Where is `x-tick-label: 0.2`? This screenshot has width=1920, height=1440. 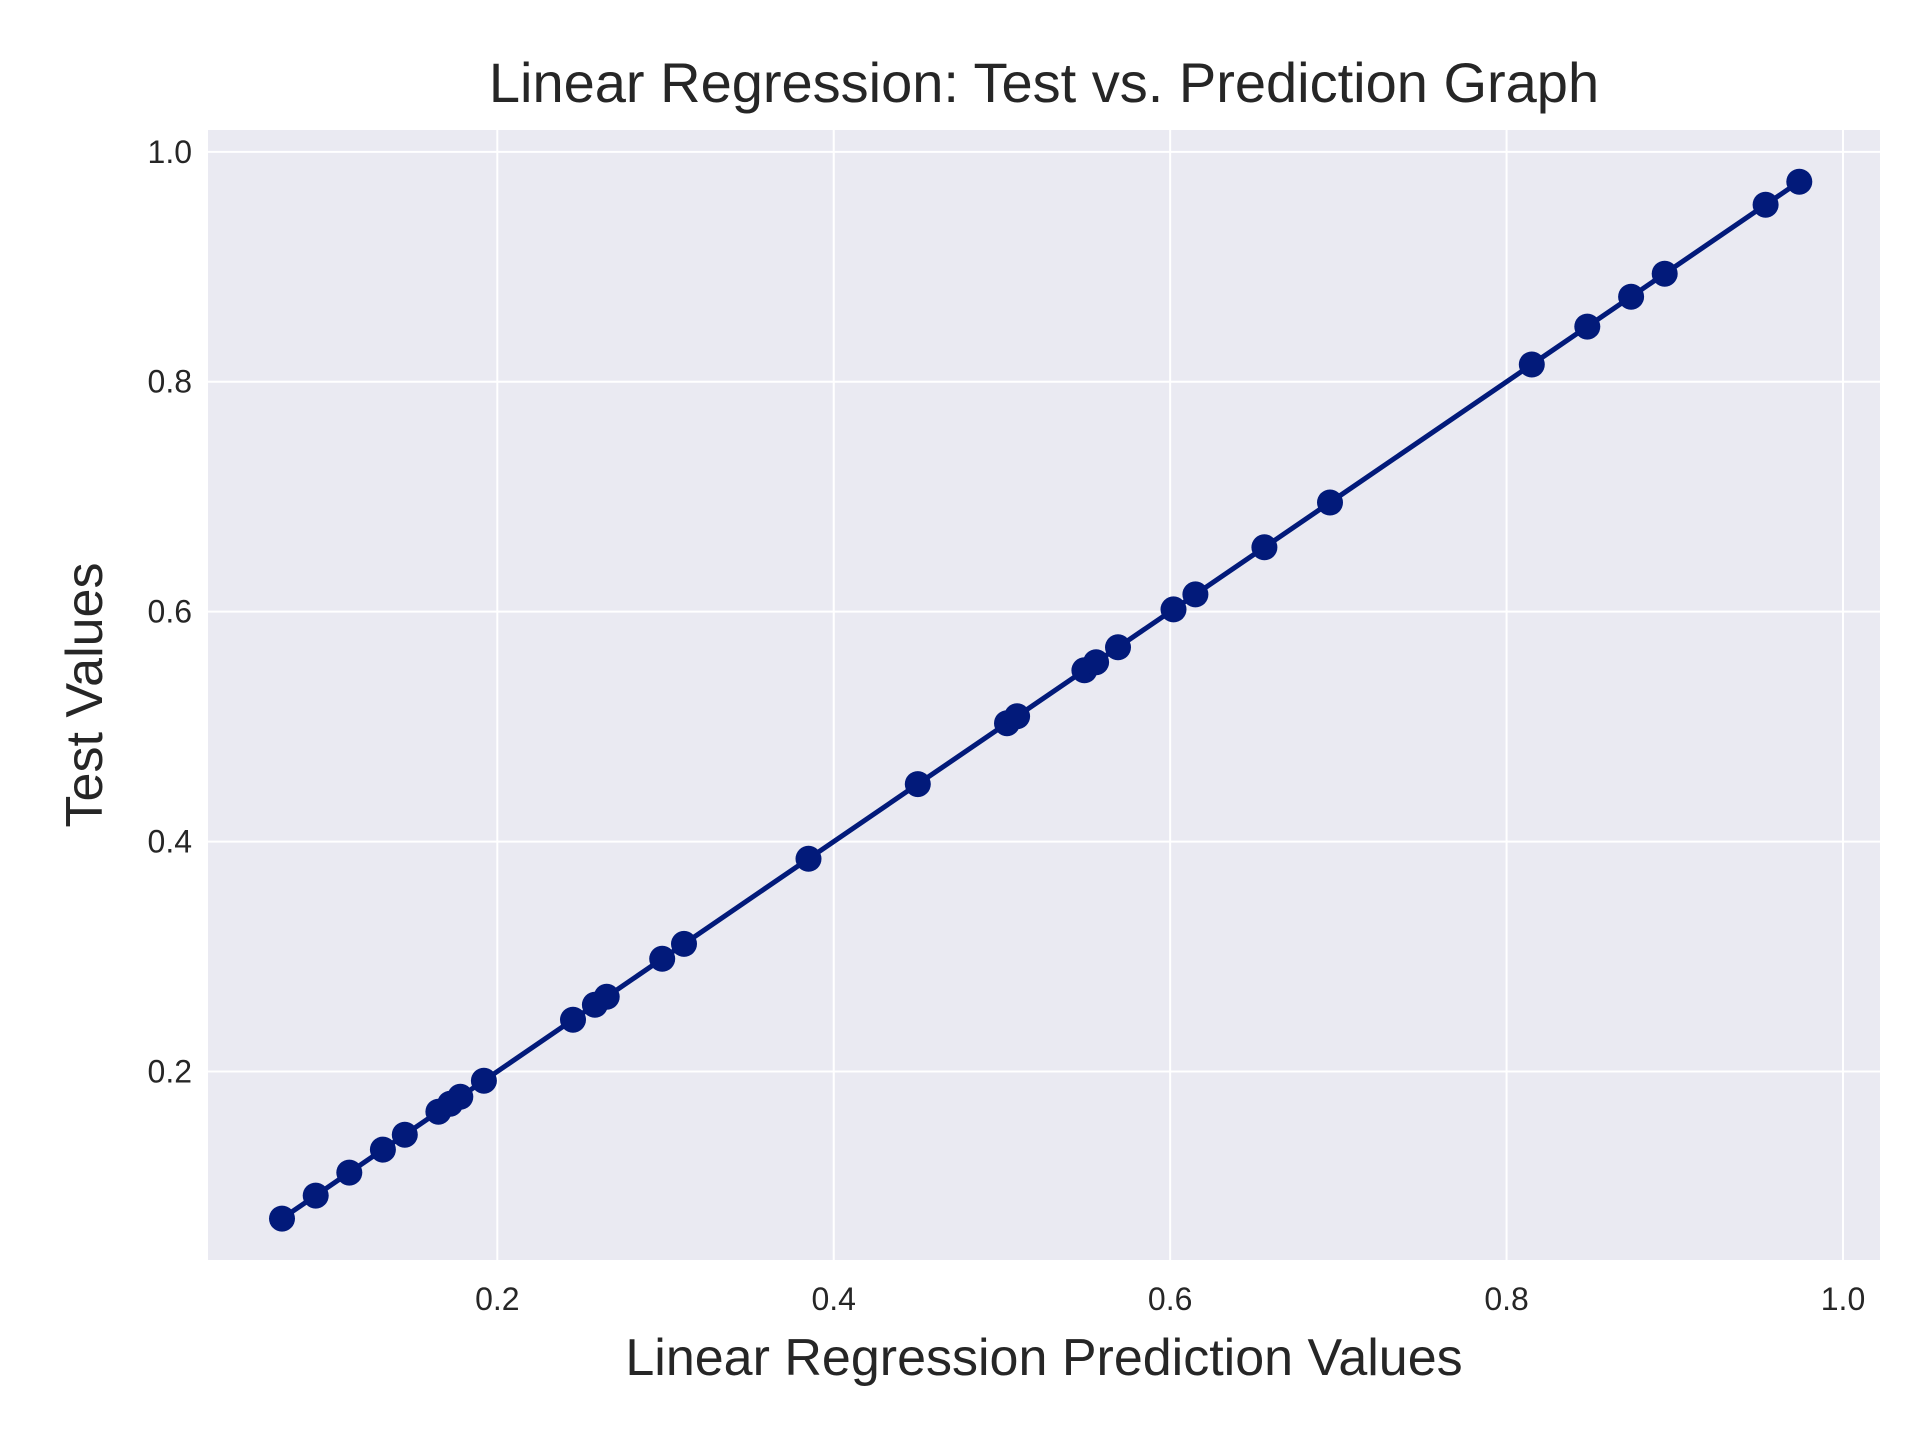 x-tick-label: 0.2 is located at coordinates (497, 1299).